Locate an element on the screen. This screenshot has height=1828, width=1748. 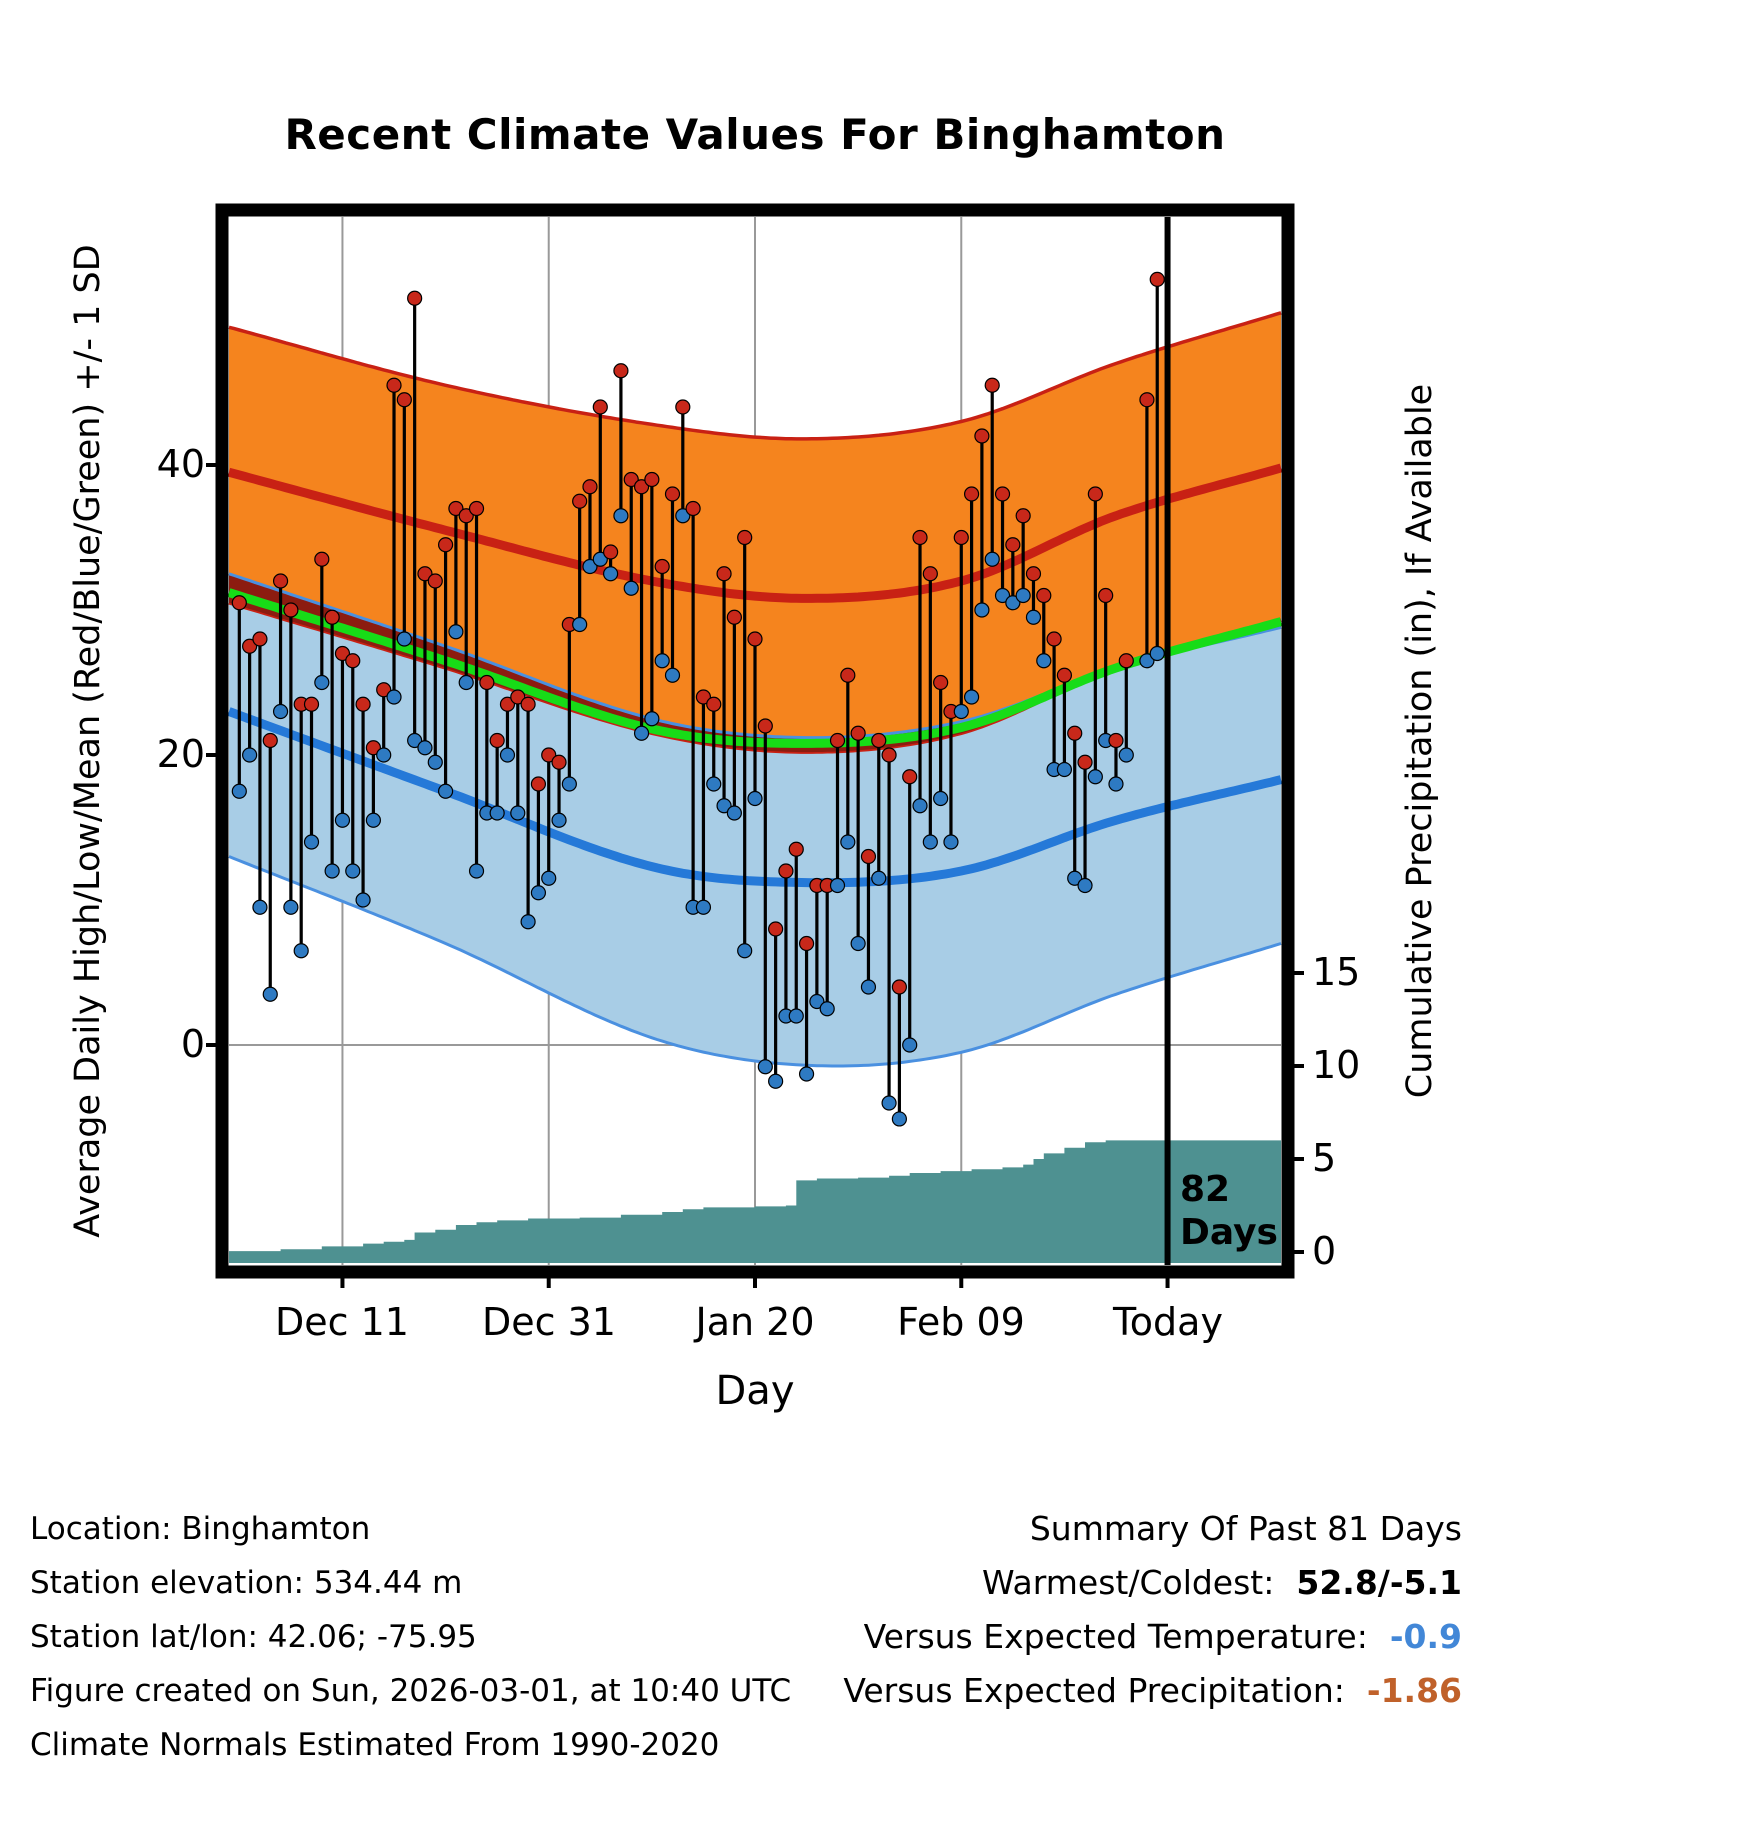
station-elevation-line: Station elevation: 534.44 m is located at coordinates (246, 1583).